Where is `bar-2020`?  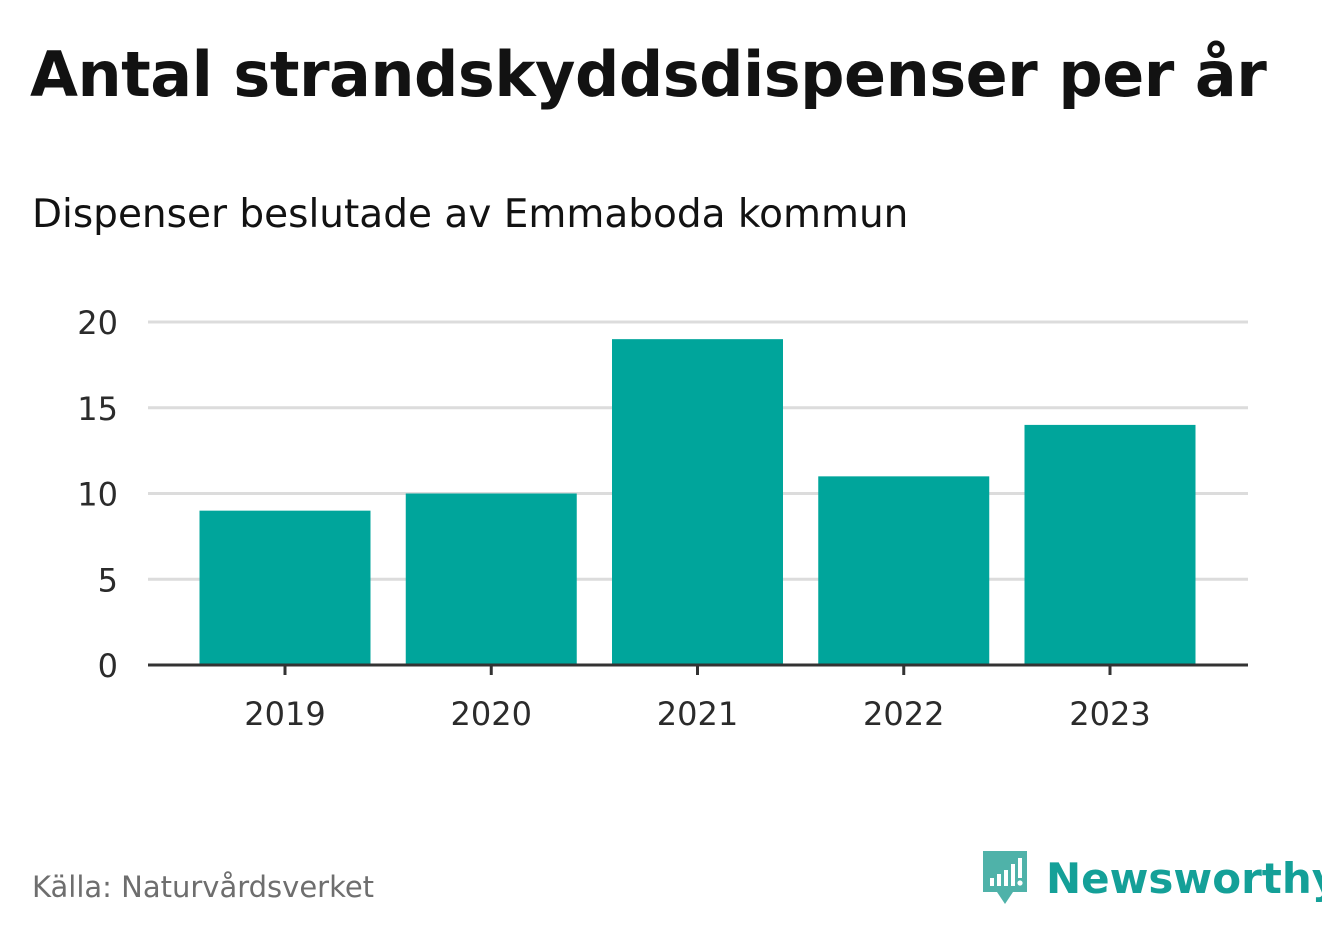 bar-2020 is located at coordinates (491, 579).